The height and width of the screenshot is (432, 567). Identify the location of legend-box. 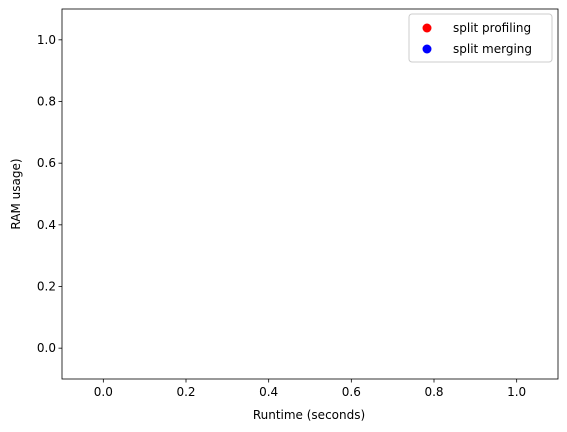
(480, 38).